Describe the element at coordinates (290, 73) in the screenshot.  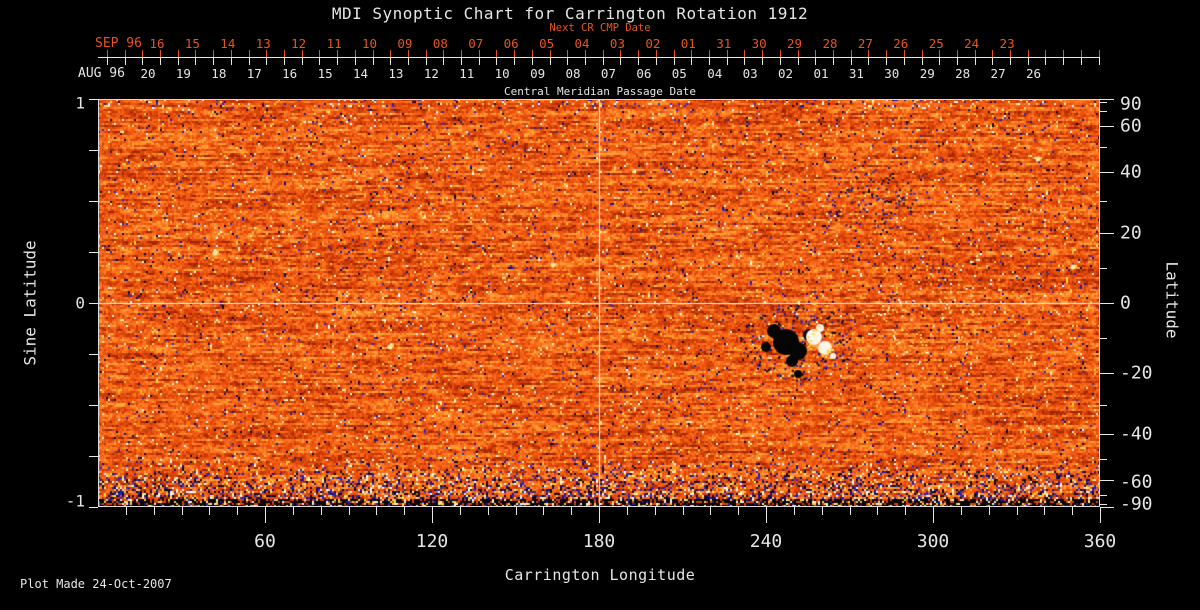
I see `cmp-date-label: 16` at that location.